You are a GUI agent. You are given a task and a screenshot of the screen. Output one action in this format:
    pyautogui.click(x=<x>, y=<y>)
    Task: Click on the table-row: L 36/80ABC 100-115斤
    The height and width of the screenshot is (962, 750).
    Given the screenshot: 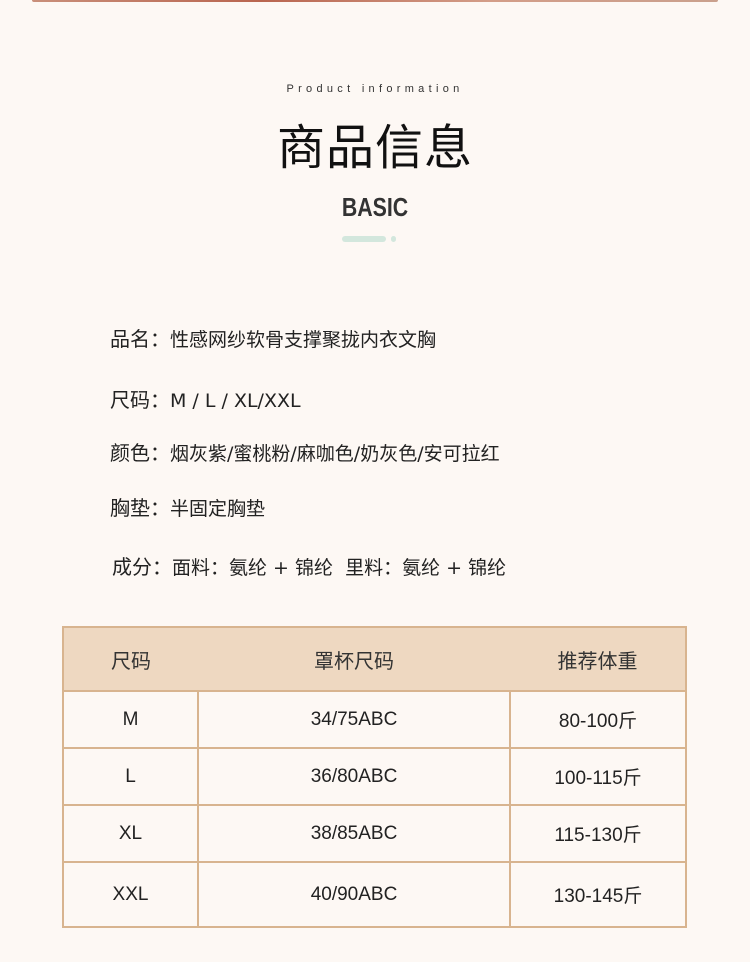 What is the action you would take?
    pyautogui.click(x=374, y=776)
    